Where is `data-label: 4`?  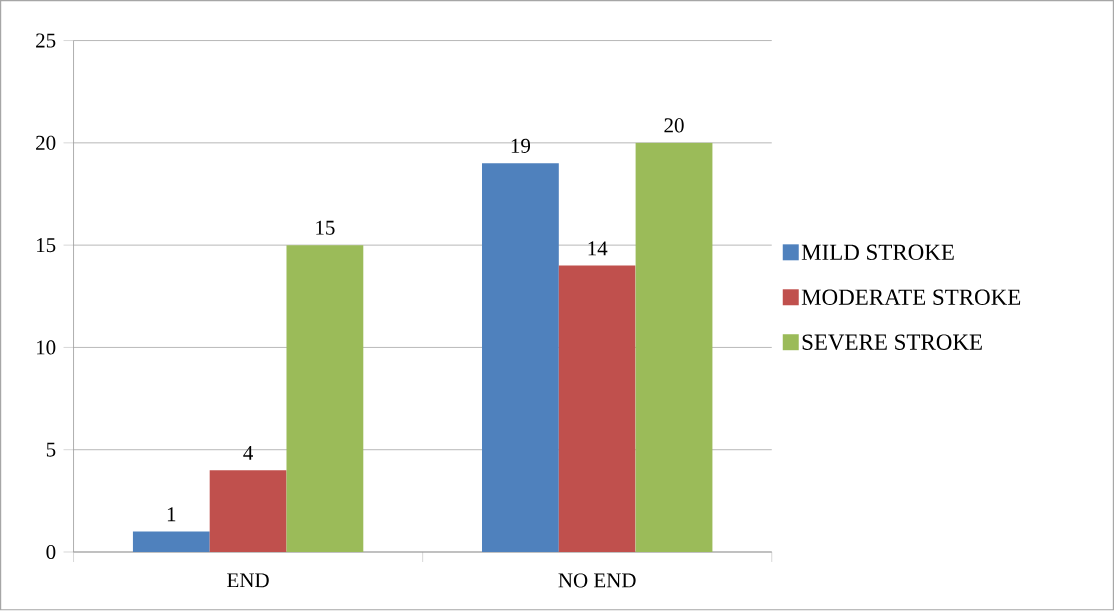 data-label: 4 is located at coordinates (248, 453).